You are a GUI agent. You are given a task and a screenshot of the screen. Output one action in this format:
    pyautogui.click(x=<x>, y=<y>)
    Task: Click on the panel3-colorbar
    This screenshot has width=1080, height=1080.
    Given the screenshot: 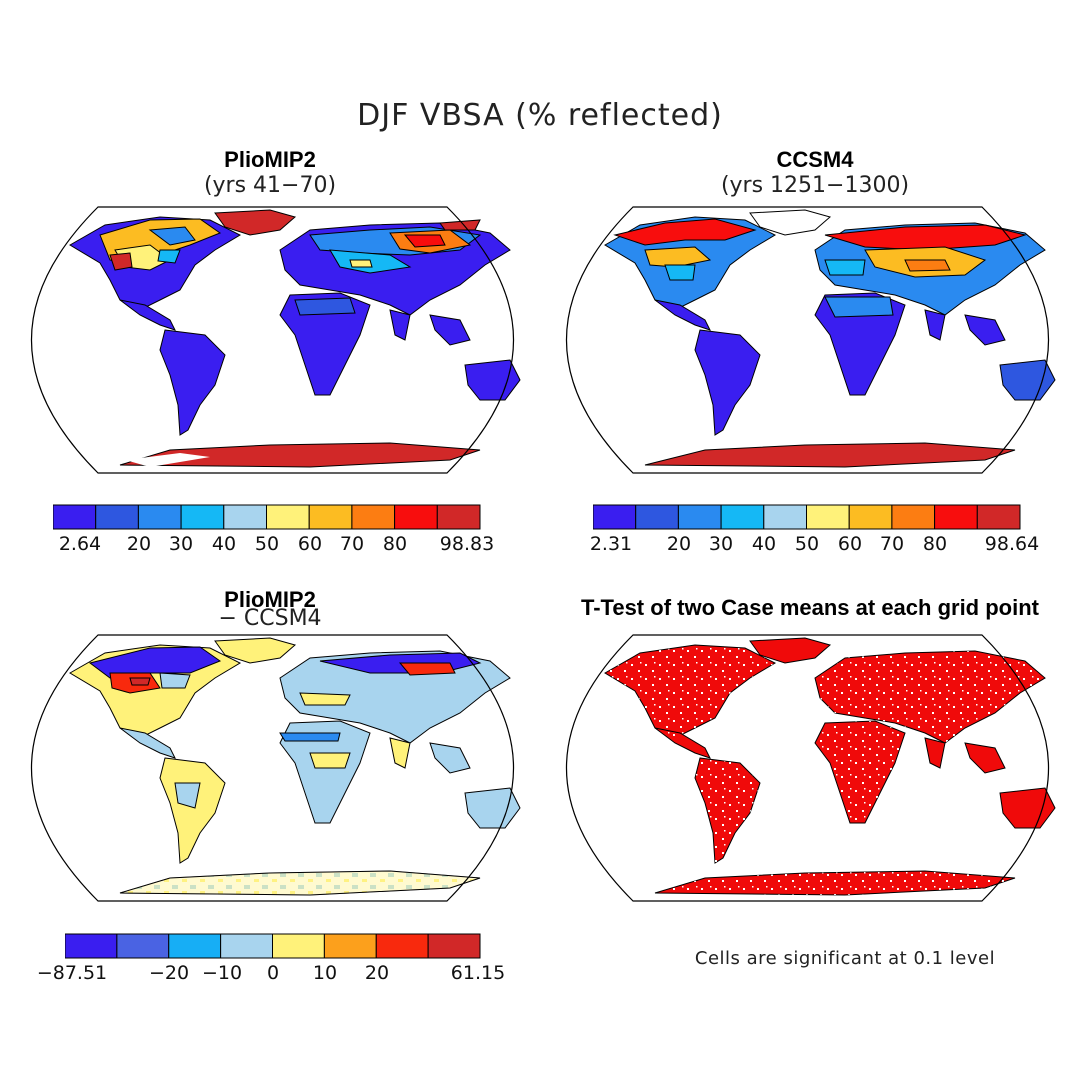 What is the action you would take?
    pyautogui.click(x=273, y=946)
    